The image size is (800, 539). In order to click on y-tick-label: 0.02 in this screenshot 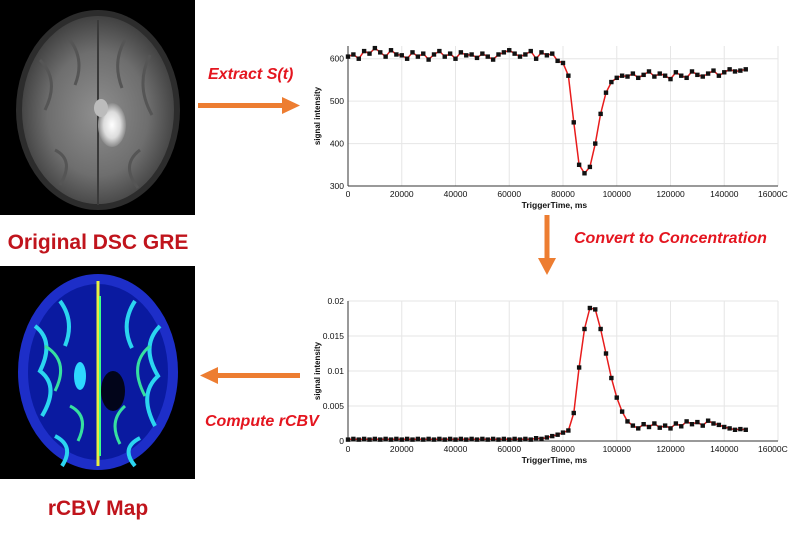, I will do `click(335, 301)`.